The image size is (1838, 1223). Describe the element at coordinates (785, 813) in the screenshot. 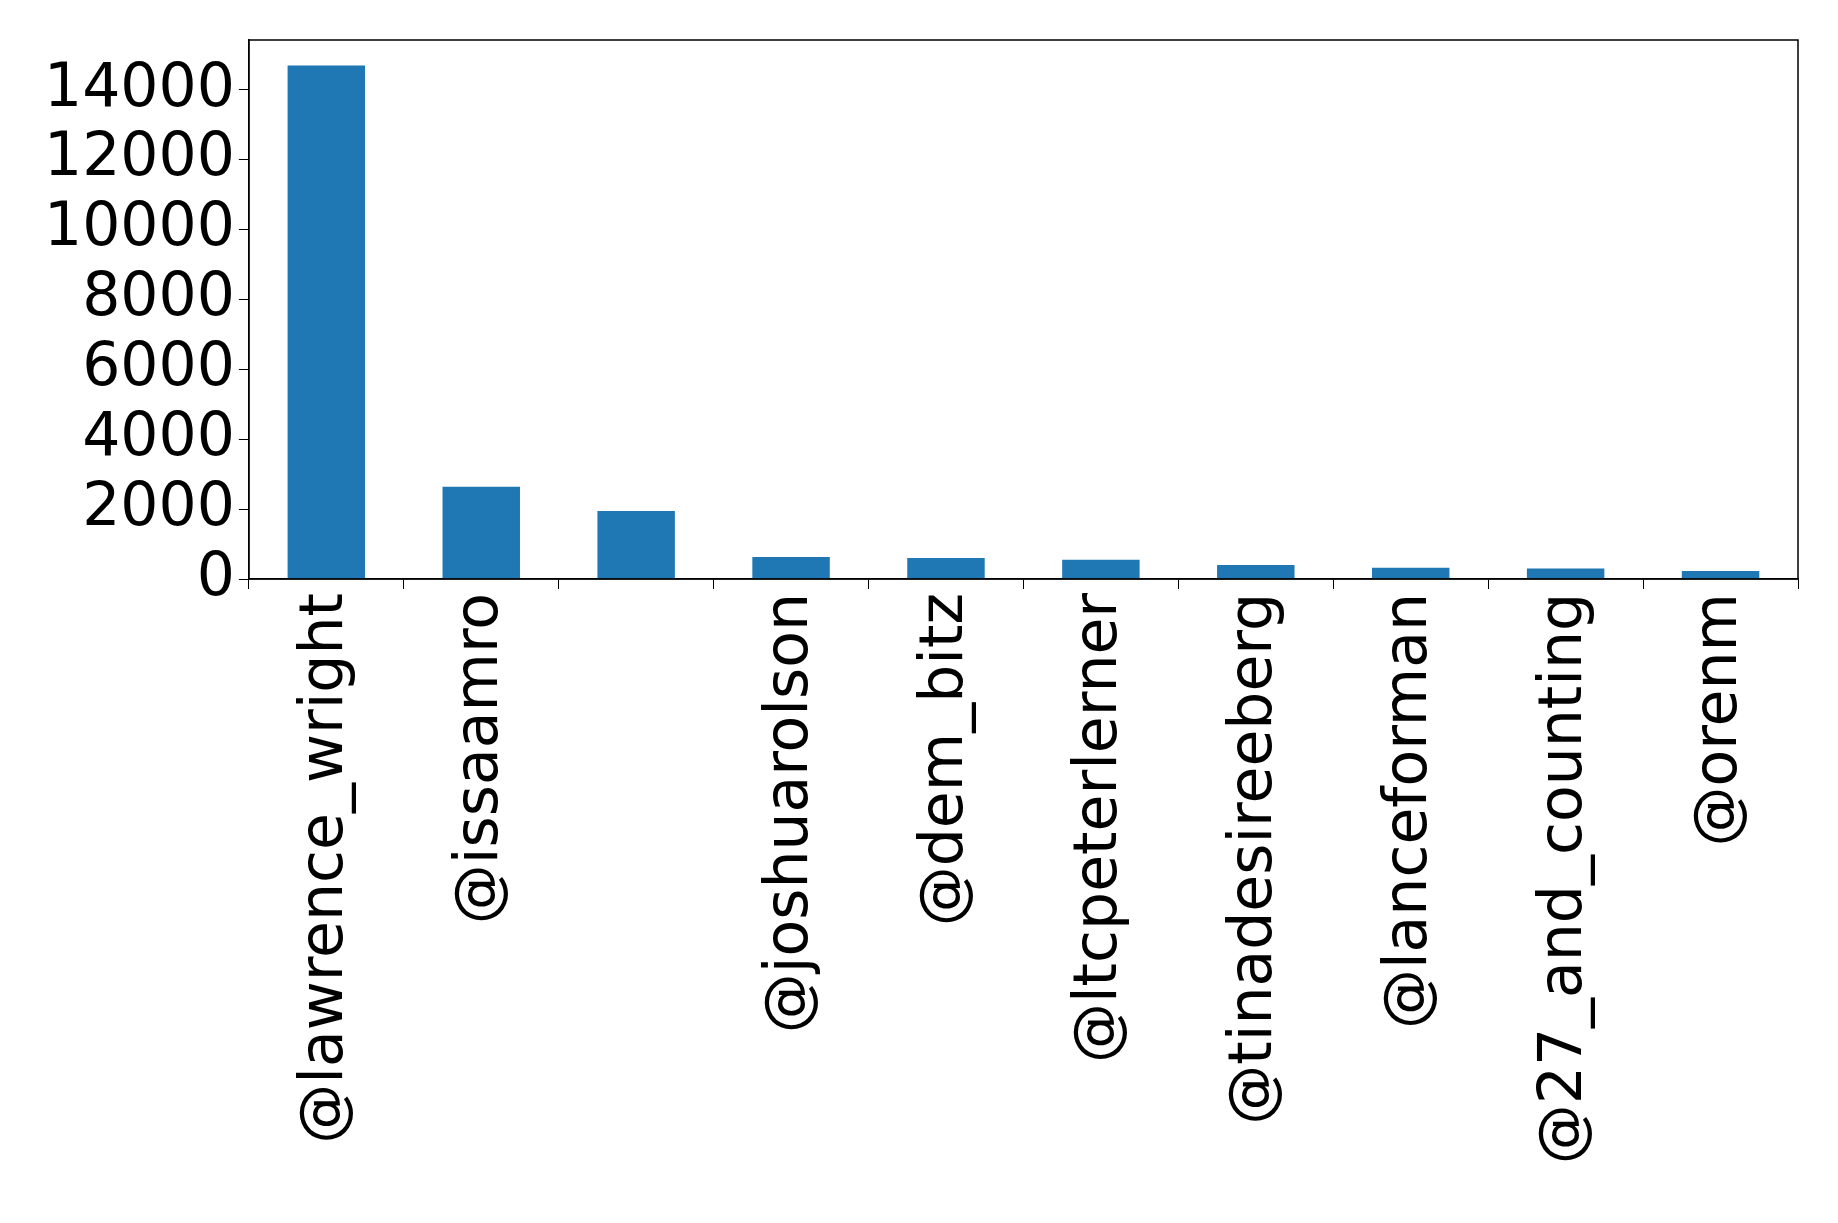

I see `x-tick-label: @joshuarolson` at that location.